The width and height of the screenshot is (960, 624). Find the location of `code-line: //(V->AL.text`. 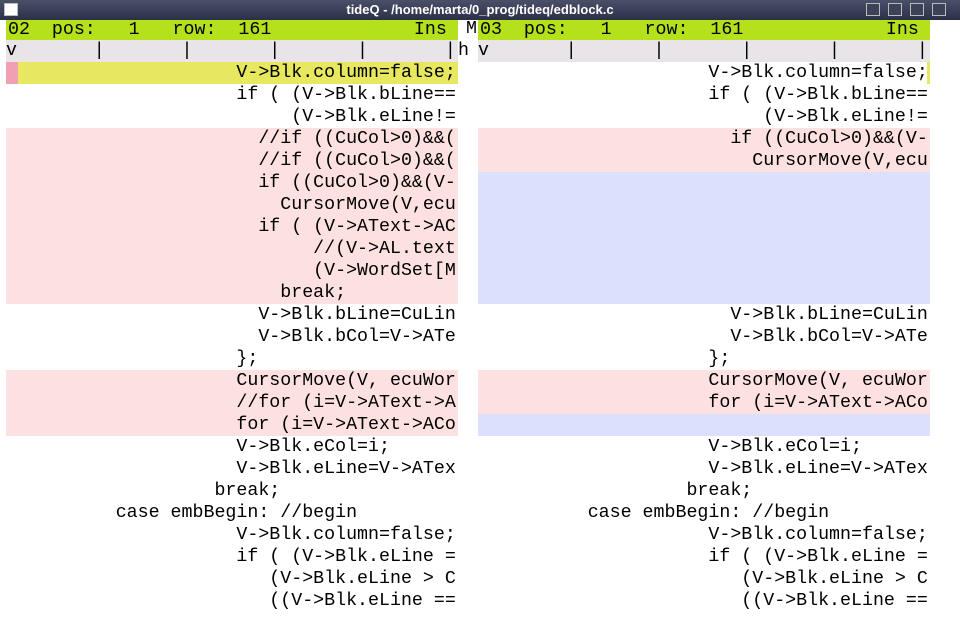

code-line: //(V->AL.text is located at coordinates (232, 249).